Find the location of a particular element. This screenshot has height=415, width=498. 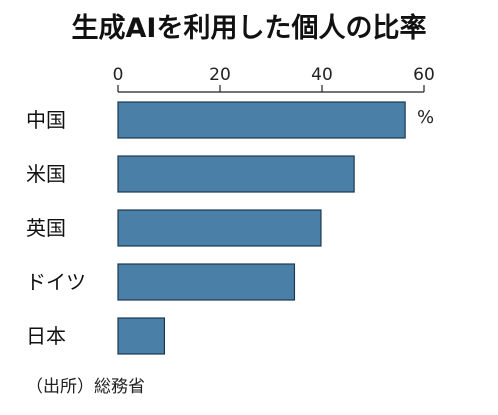

x-axis-ticks: 0 20 40 60 is located at coordinates (274, 78).